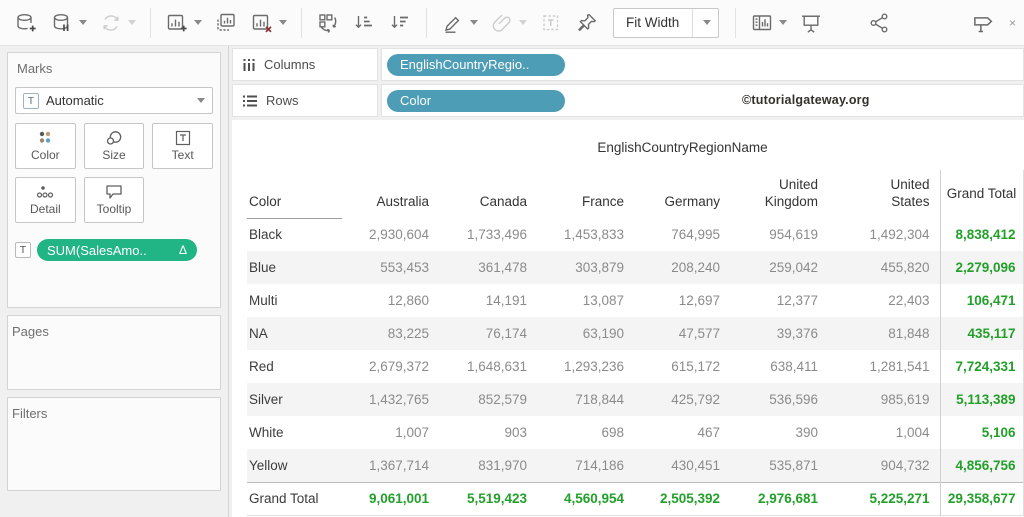 Image resolution: width=1024 pixels, height=517 pixels. Describe the element at coordinates (981, 366) in the screenshot. I see `grand-total-cell: 7,724,331` at that location.